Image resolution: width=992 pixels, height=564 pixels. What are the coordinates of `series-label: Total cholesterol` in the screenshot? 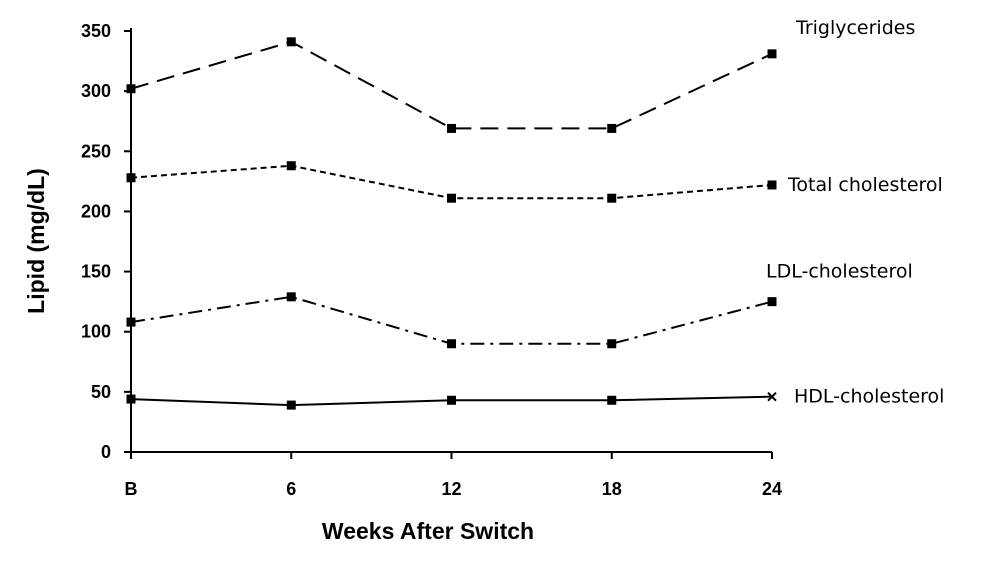 It's located at (865, 185).